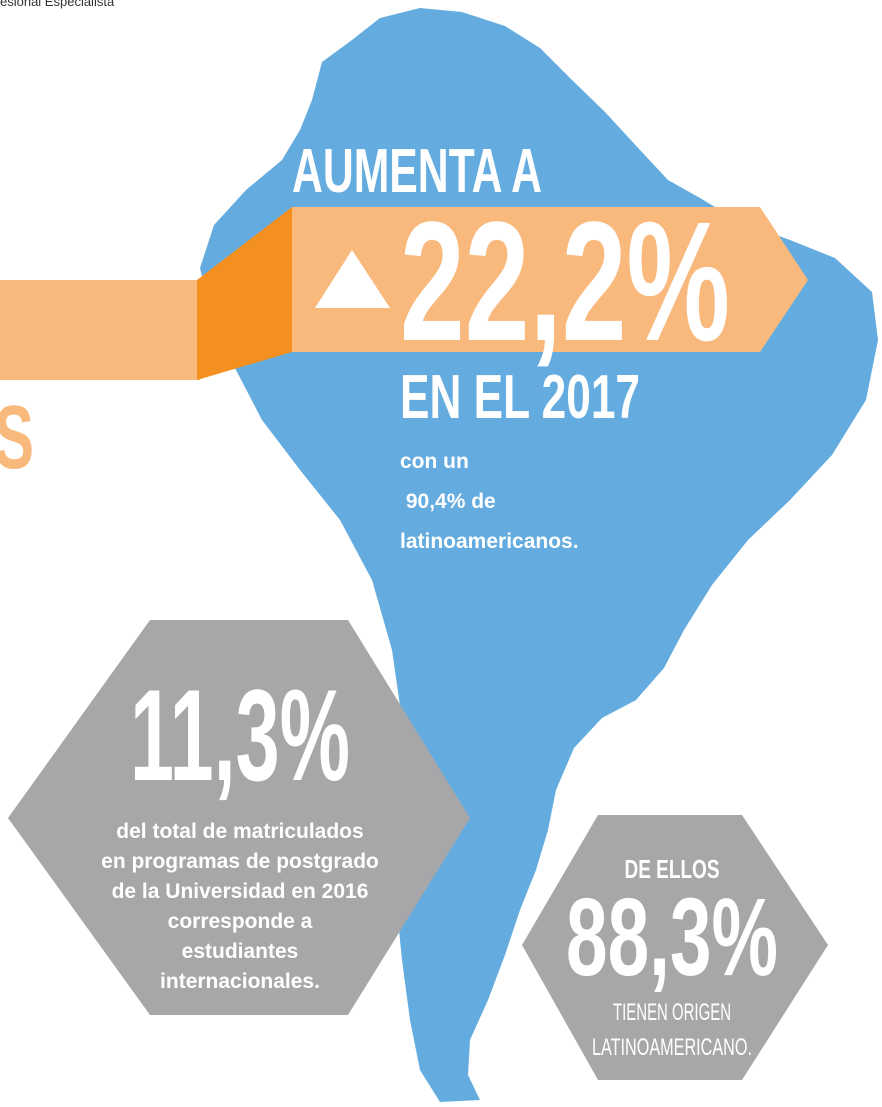 The image size is (882, 1107). What do you see at coordinates (17, 438) in the screenshot?
I see `side-letter: S` at bounding box center [17, 438].